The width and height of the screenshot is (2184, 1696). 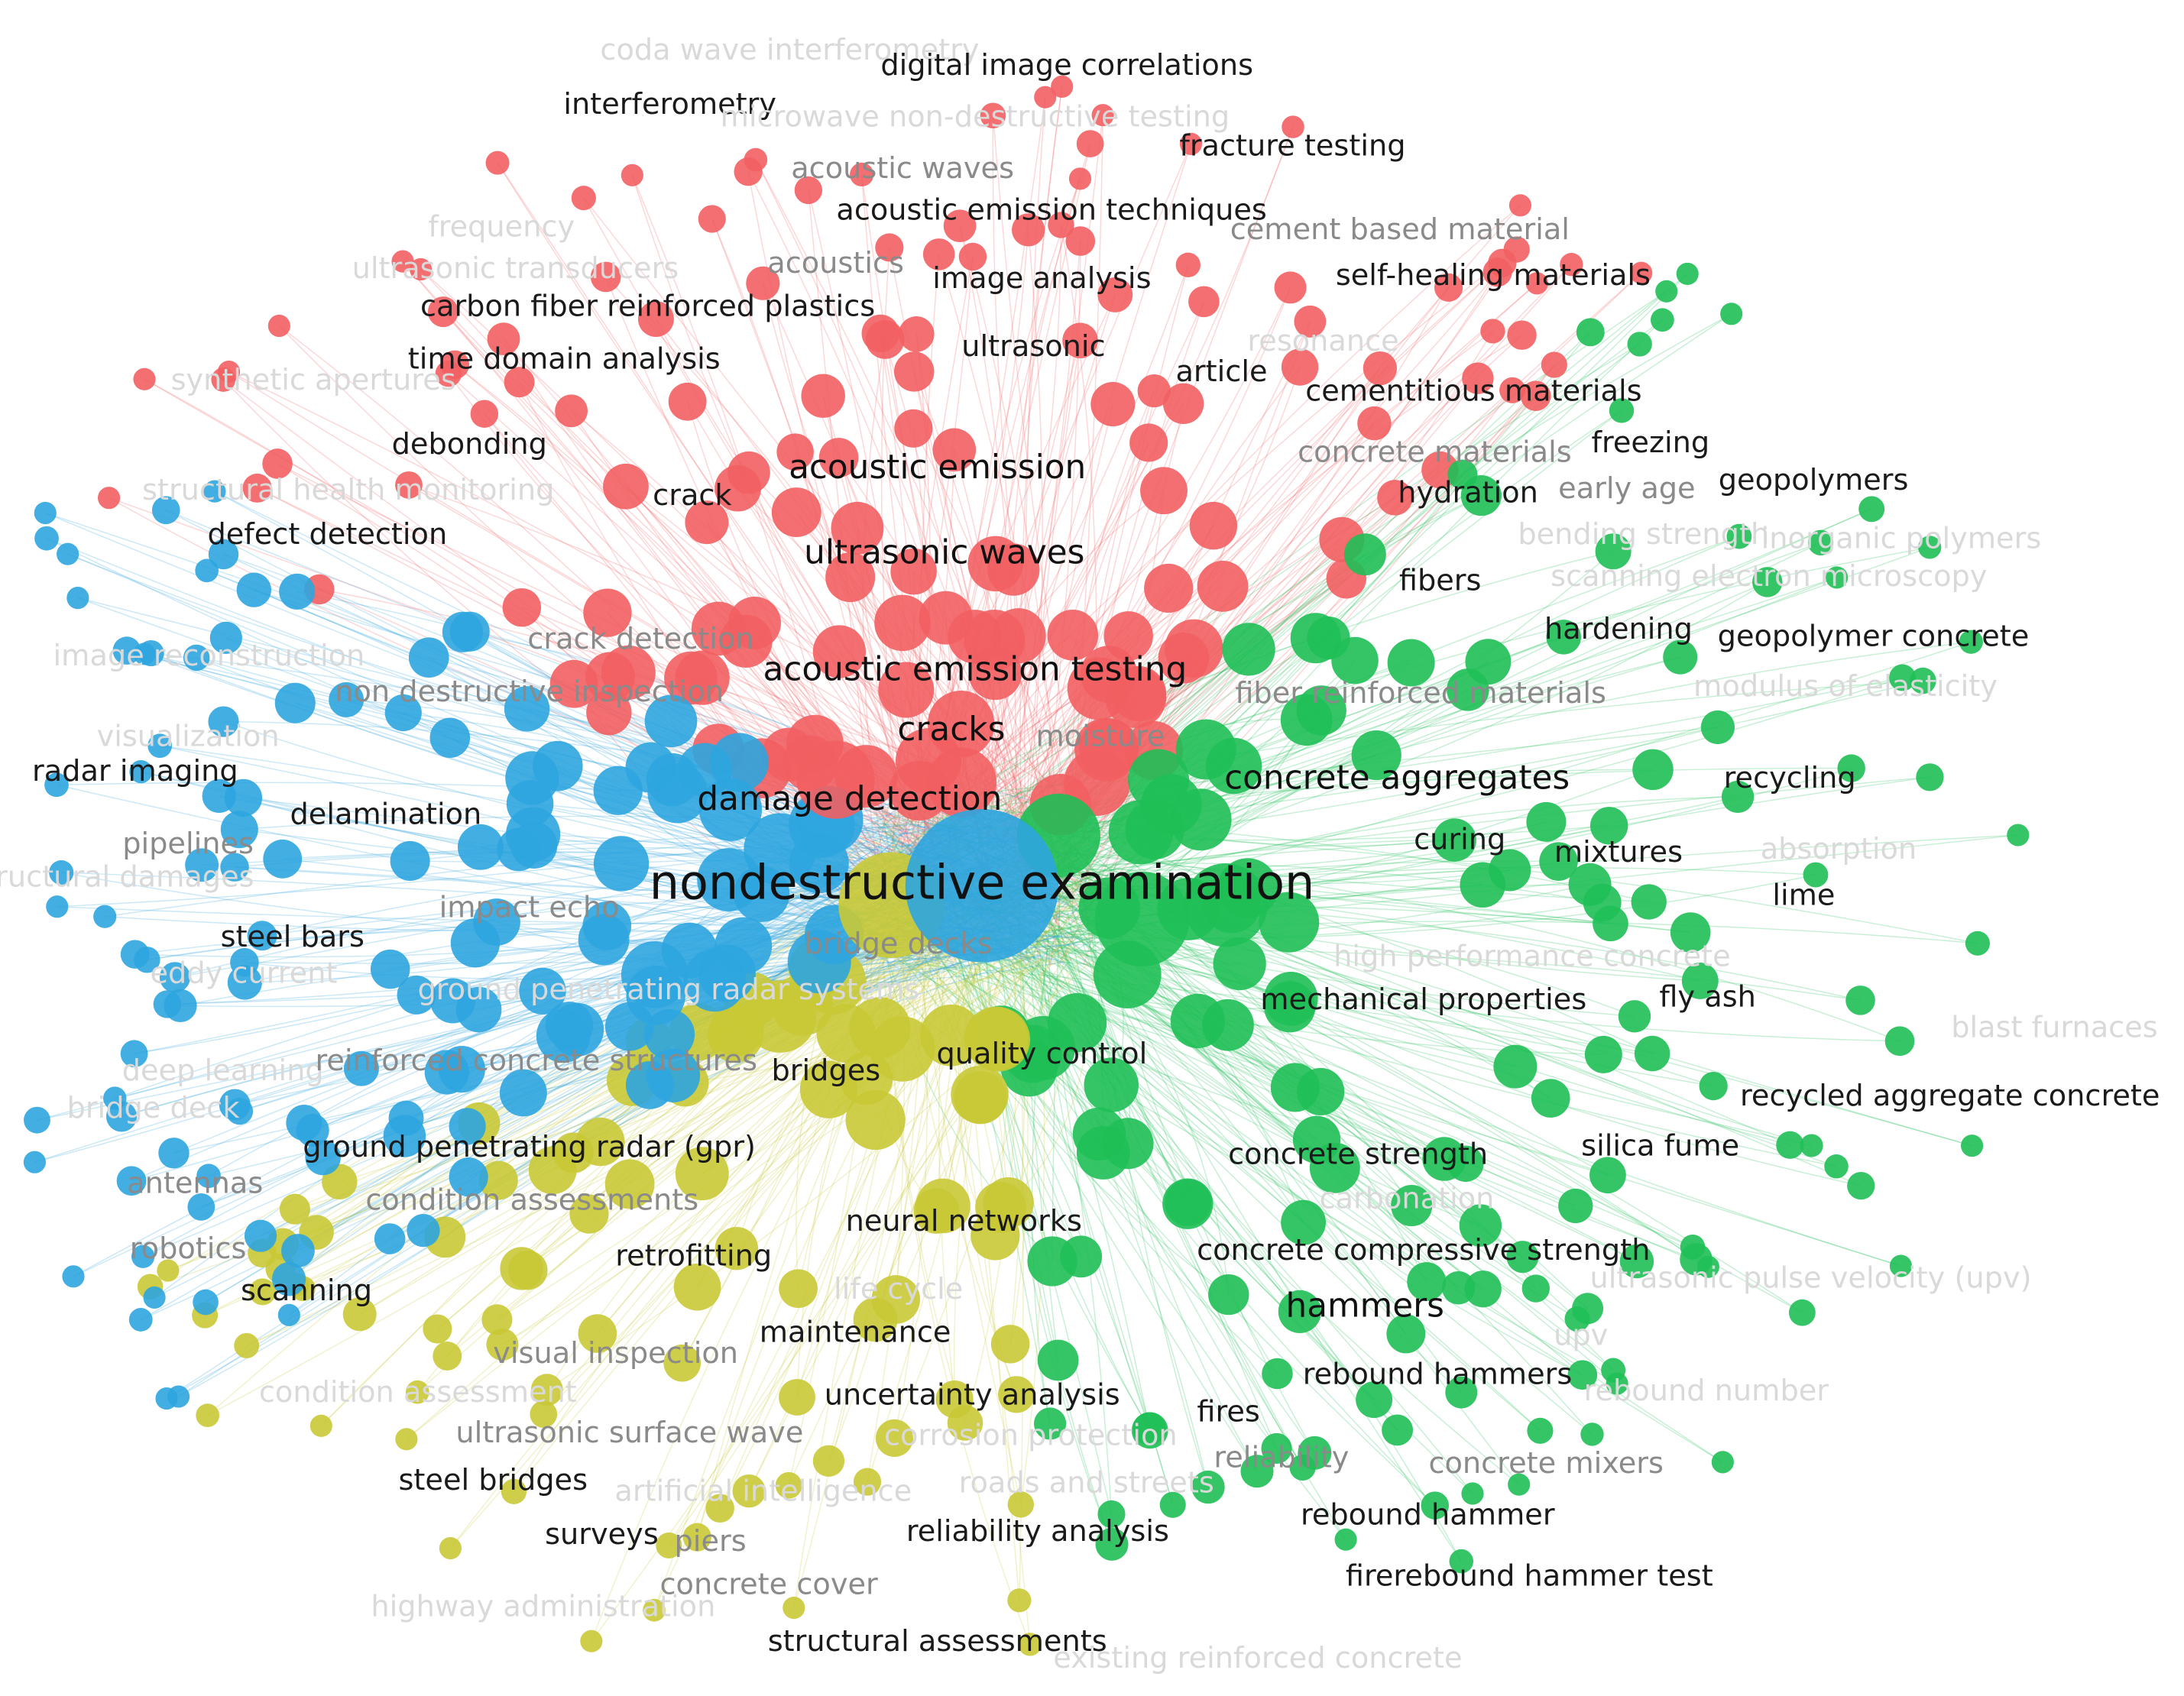 I want to click on keyword-label: condition assessments, so click(x=531, y=1200).